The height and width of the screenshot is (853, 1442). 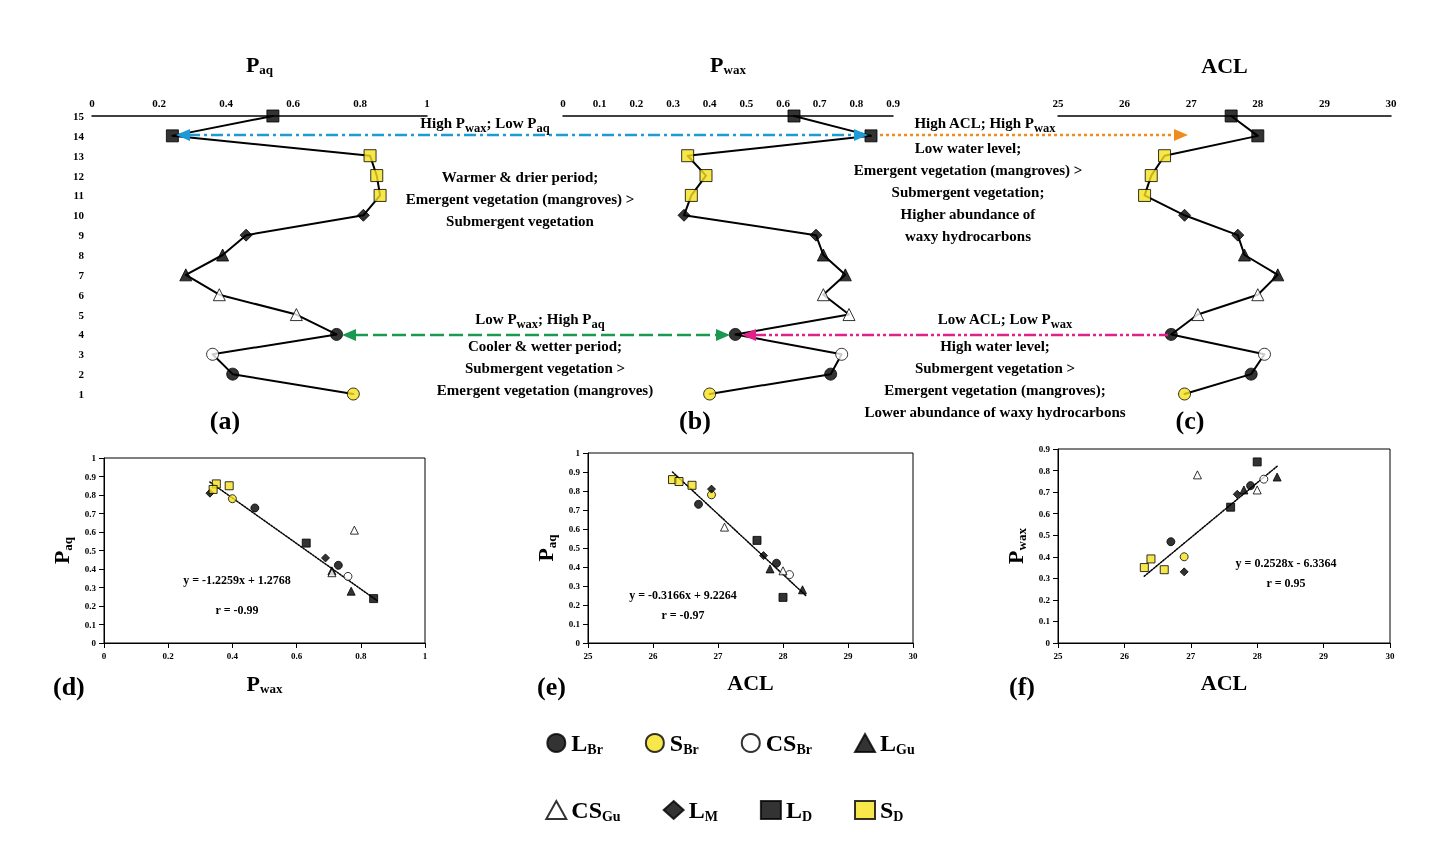 What do you see at coordinates (520, 199) in the screenshot?
I see `annotation: Warmer & drier period; Emergent vegetation (mangroves) > Submergent vegetation` at bounding box center [520, 199].